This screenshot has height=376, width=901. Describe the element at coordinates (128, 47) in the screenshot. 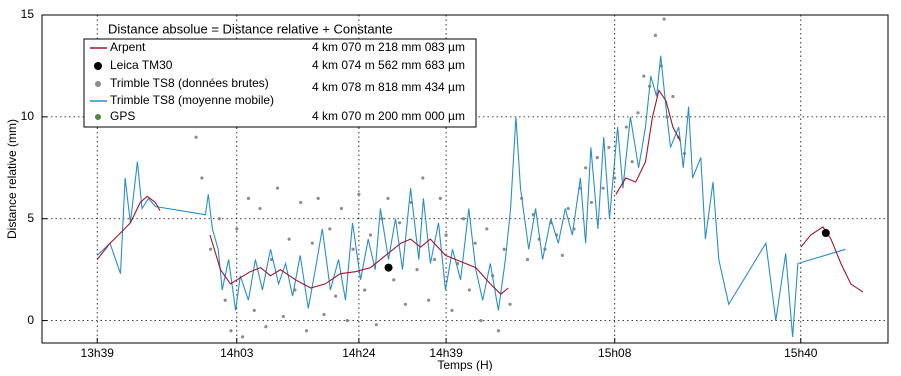

I see `legend-label: Arpent` at that location.